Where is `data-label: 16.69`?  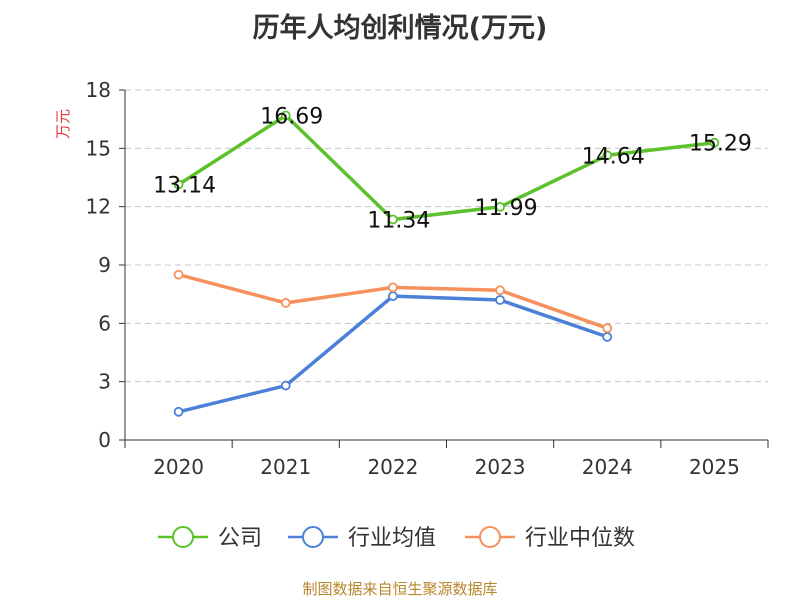 data-label: 16.69 is located at coordinates (291, 116).